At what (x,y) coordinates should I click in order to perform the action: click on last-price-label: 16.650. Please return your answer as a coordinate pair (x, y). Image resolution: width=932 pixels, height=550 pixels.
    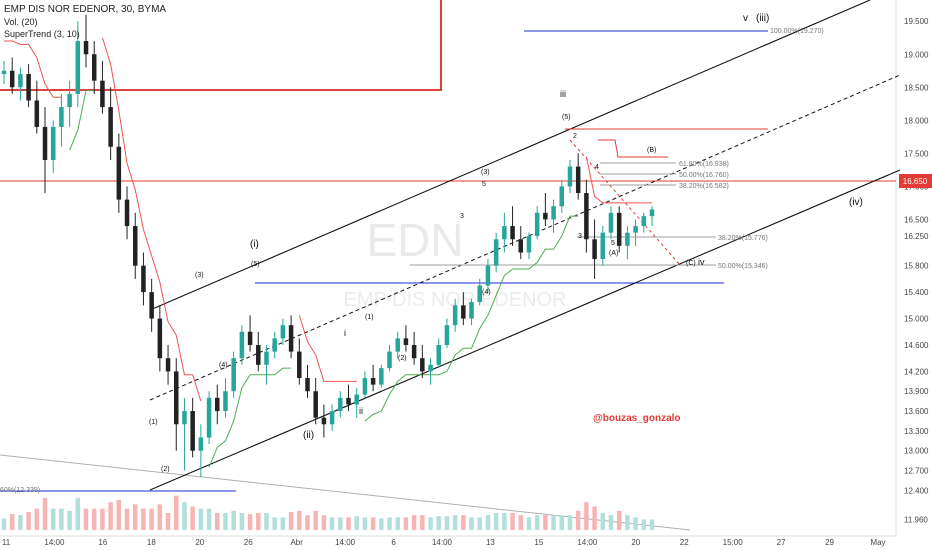
    Looking at the image, I should click on (915, 181).